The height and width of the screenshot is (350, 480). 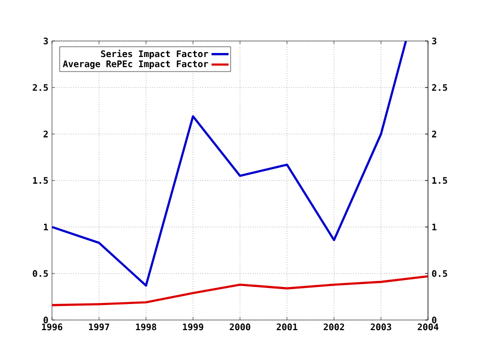 I want to click on y-tick-label: 0.5, so click(x=40, y=273).